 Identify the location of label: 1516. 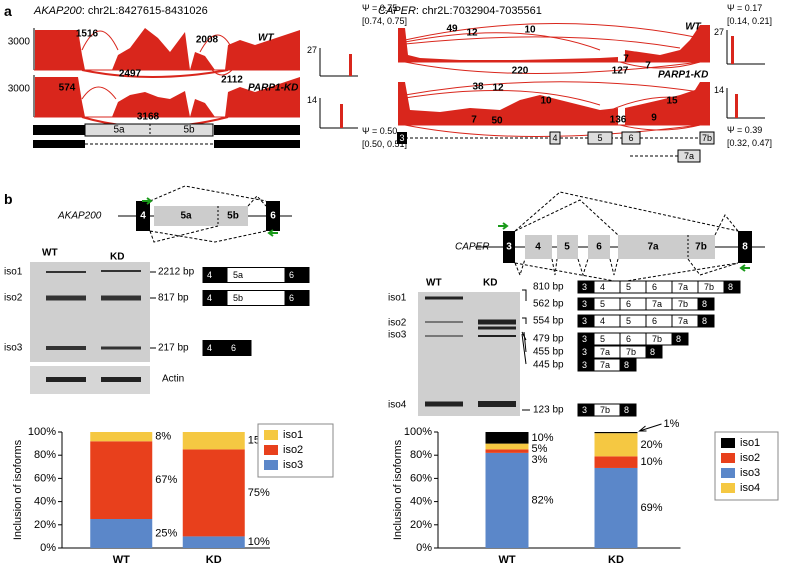
(87, 34).